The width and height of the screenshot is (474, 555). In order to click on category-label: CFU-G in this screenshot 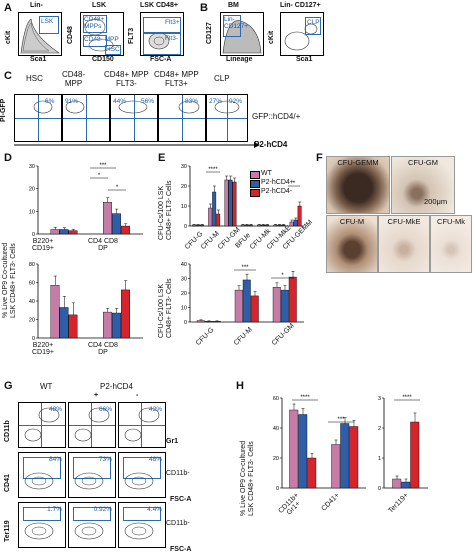, I will do `click(194, 241)`.